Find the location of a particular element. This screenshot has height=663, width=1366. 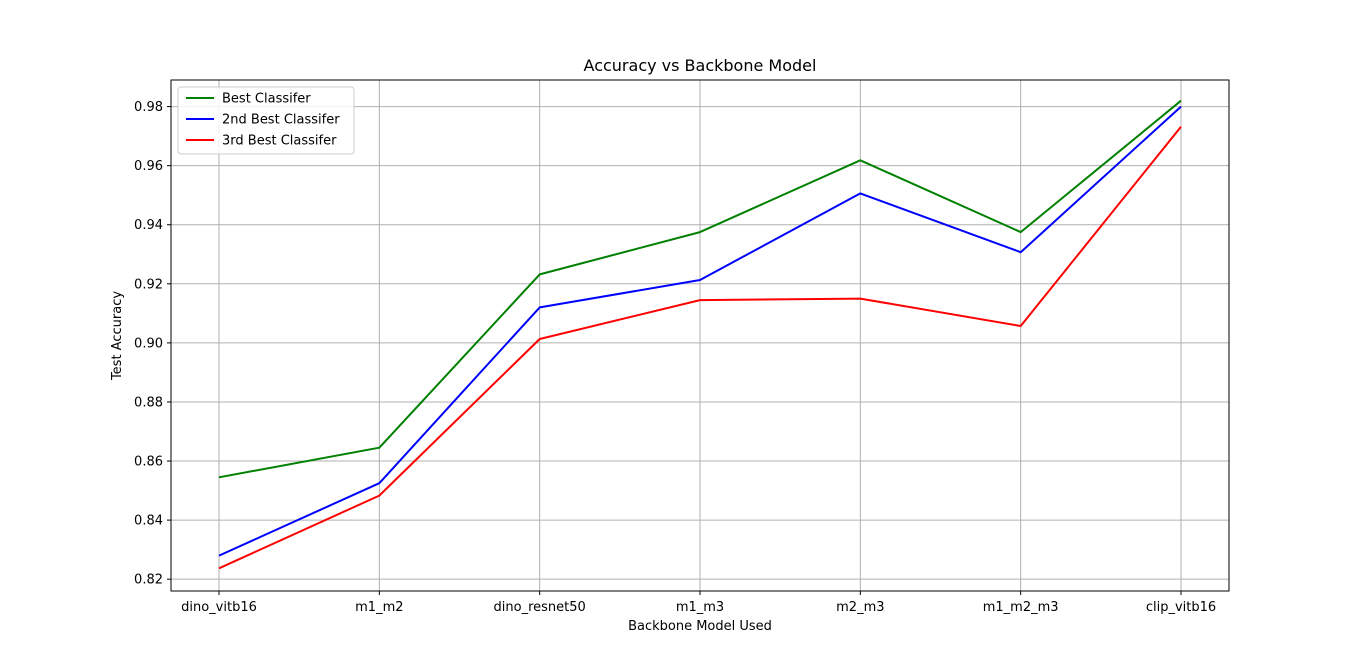

x-tick-label: m1_m3 is located at coordinates (700, 607).